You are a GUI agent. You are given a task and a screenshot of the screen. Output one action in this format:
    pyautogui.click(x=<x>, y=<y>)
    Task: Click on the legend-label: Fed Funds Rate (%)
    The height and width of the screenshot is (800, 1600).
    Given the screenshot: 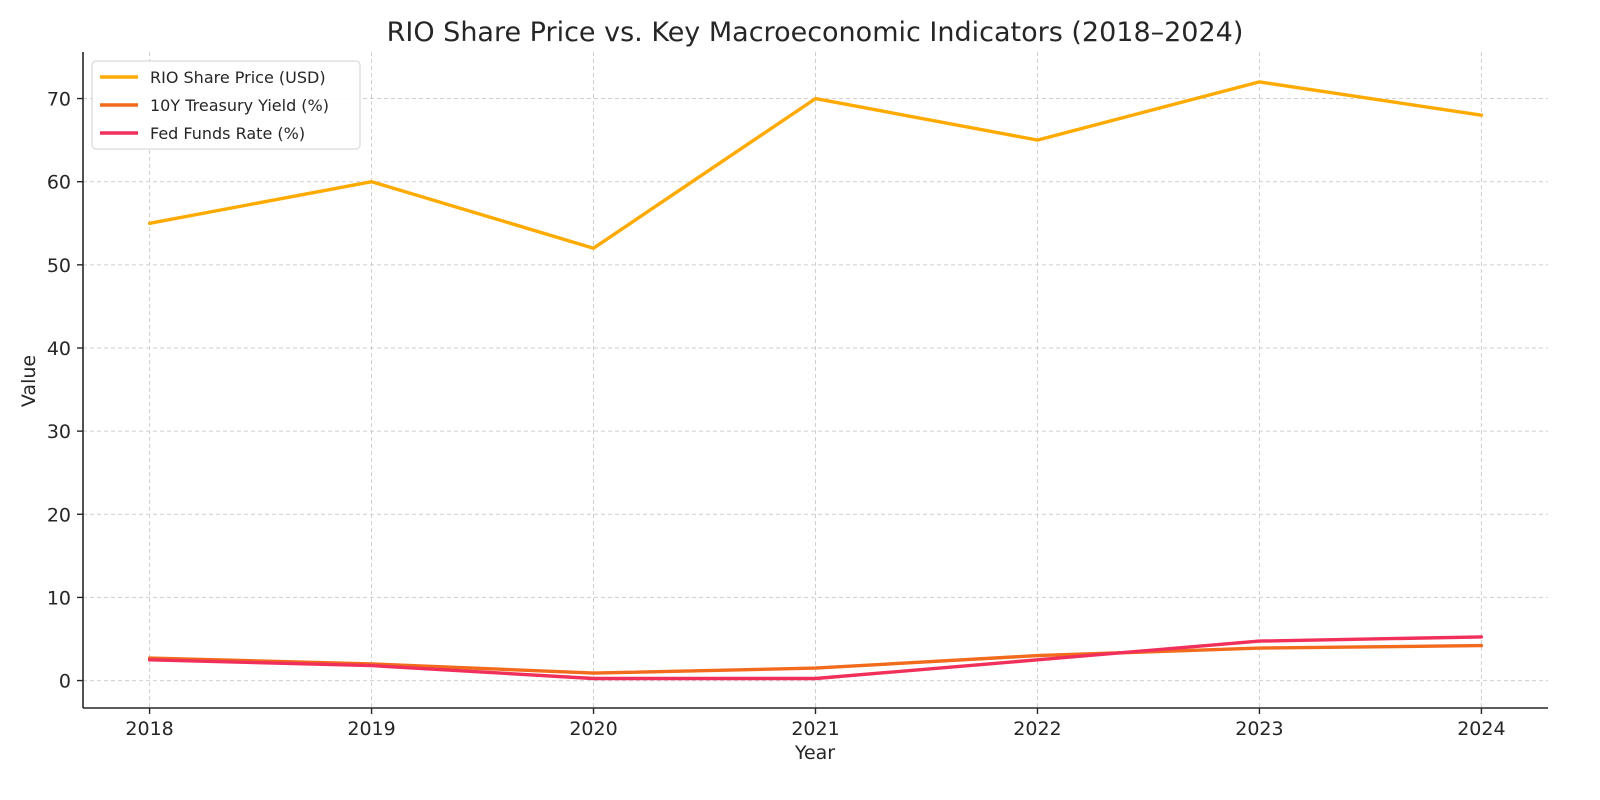 What is the action you would take?
    pyautogui.click(x=227, y=133)
    